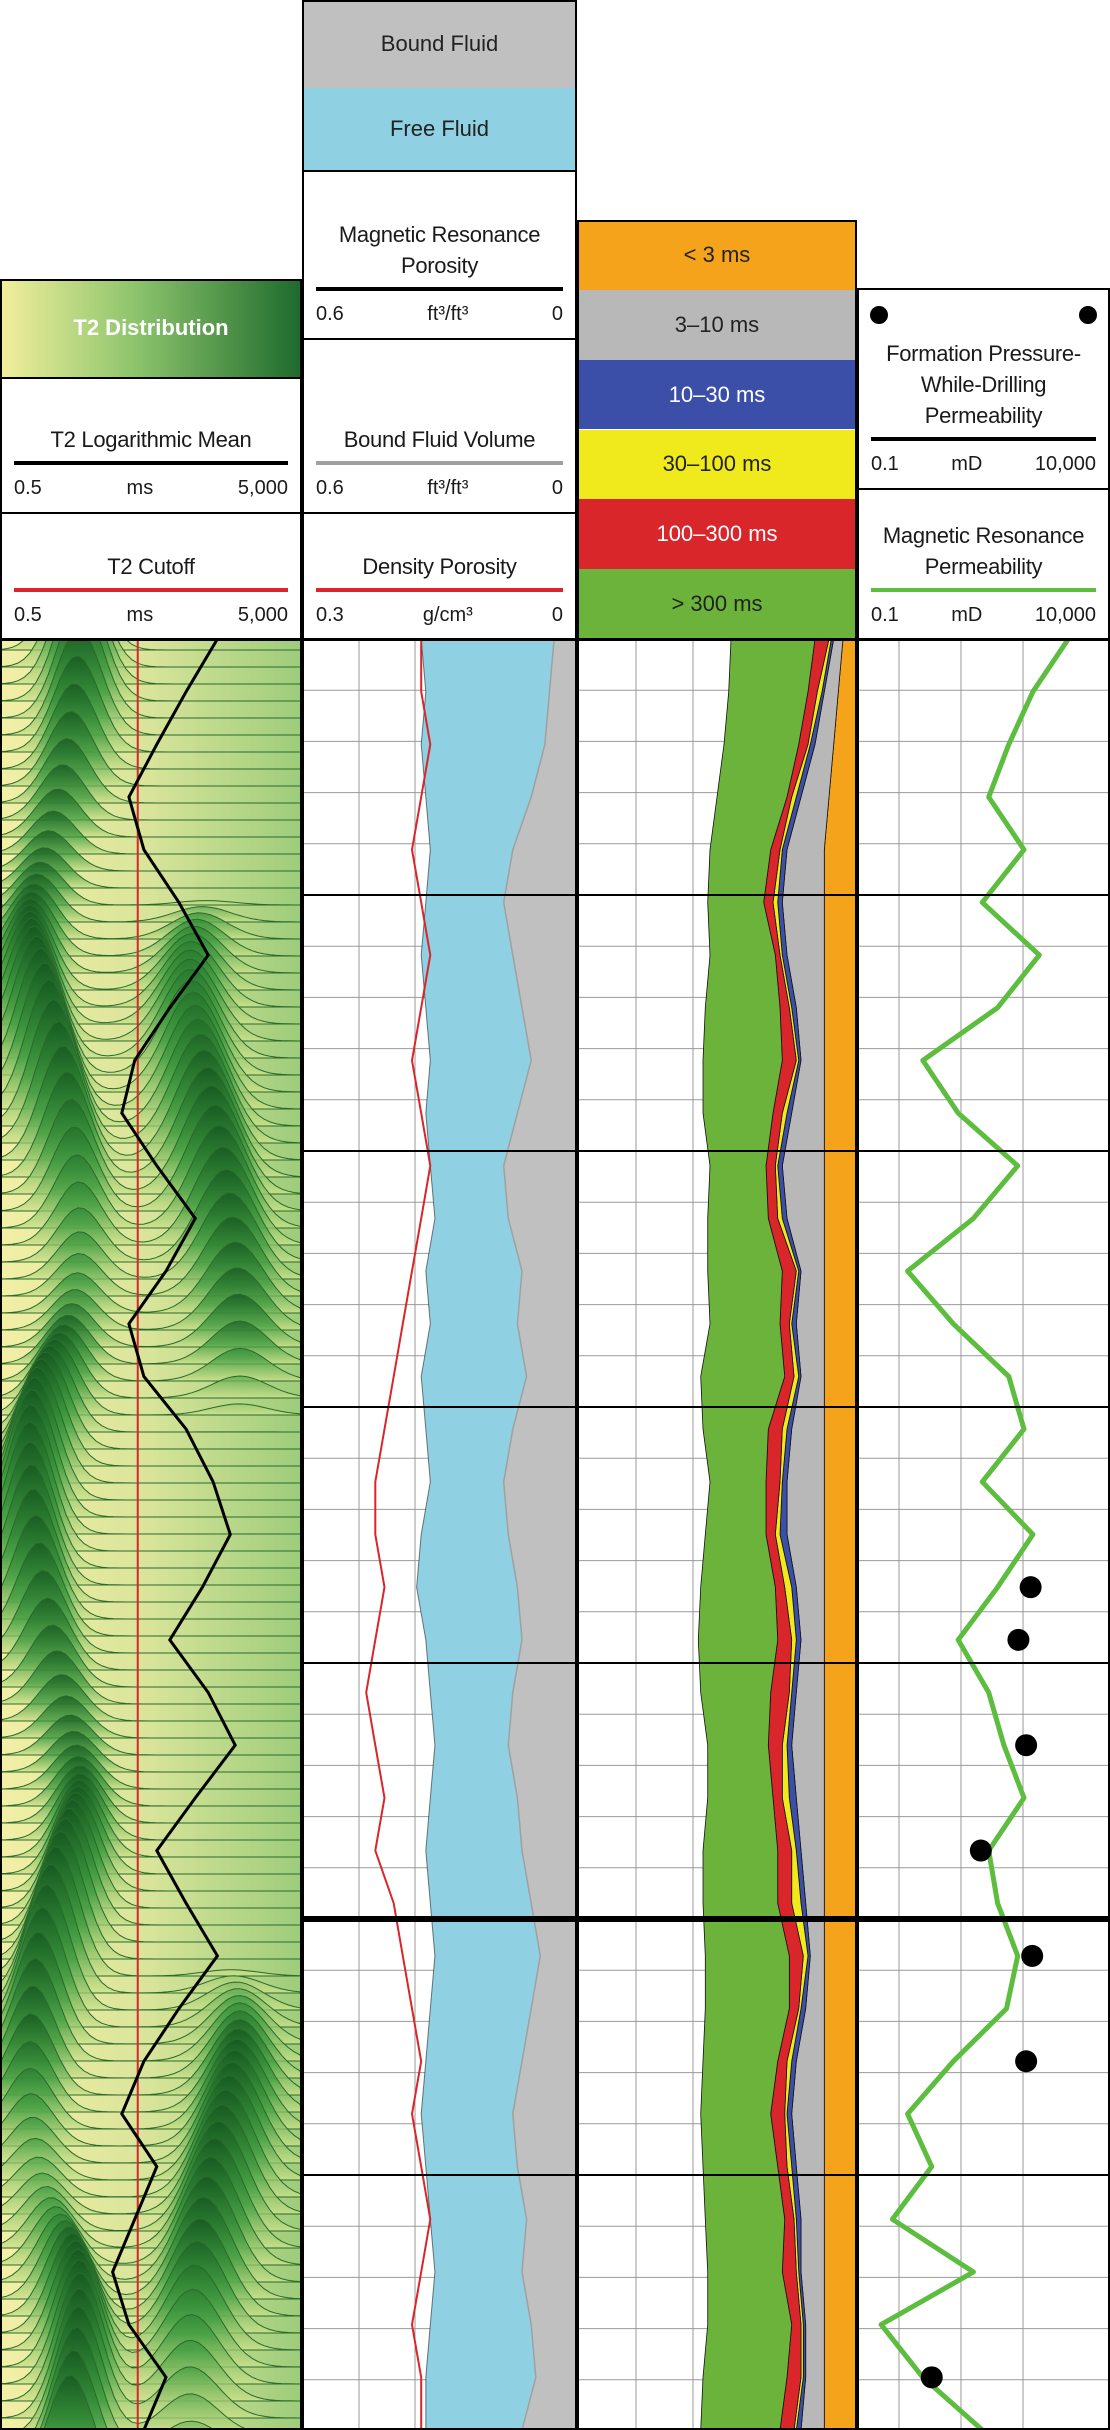  I want to click on mr-porosity-curve, so click(426, 1534).